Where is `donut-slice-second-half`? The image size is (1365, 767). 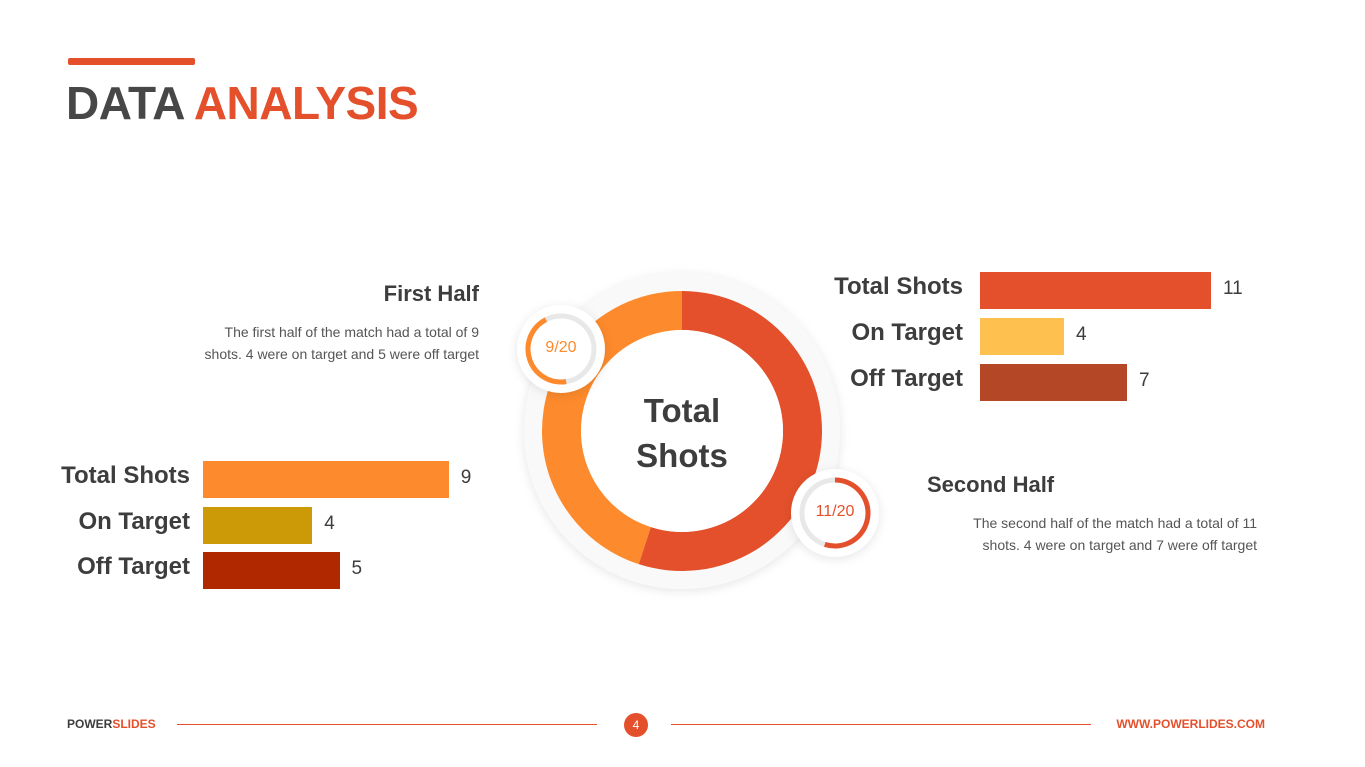
donut-slice-second-half is located at coordinates (730, 431).